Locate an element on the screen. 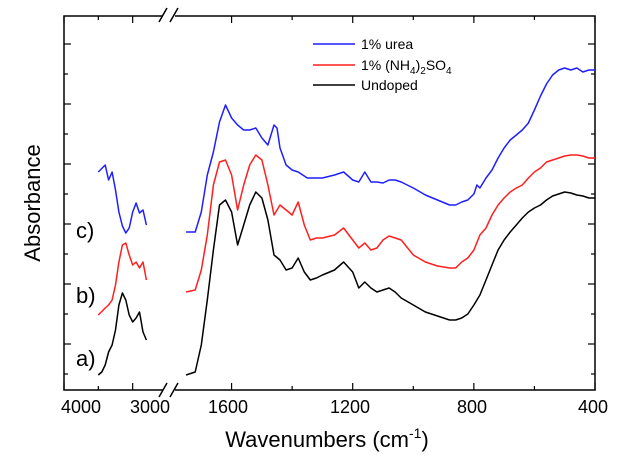  x-tick-label-400: 400 is located at coordinates (593, 407).